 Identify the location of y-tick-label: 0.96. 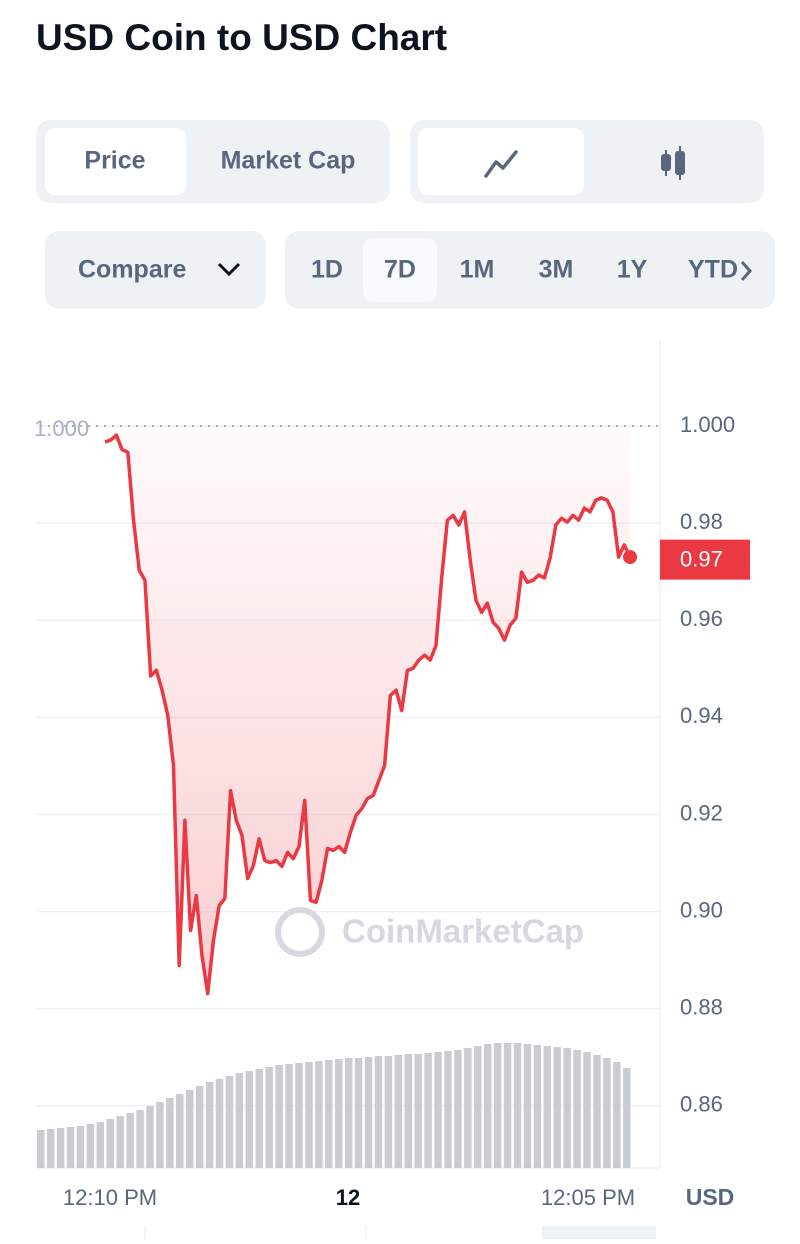
(701, 618).